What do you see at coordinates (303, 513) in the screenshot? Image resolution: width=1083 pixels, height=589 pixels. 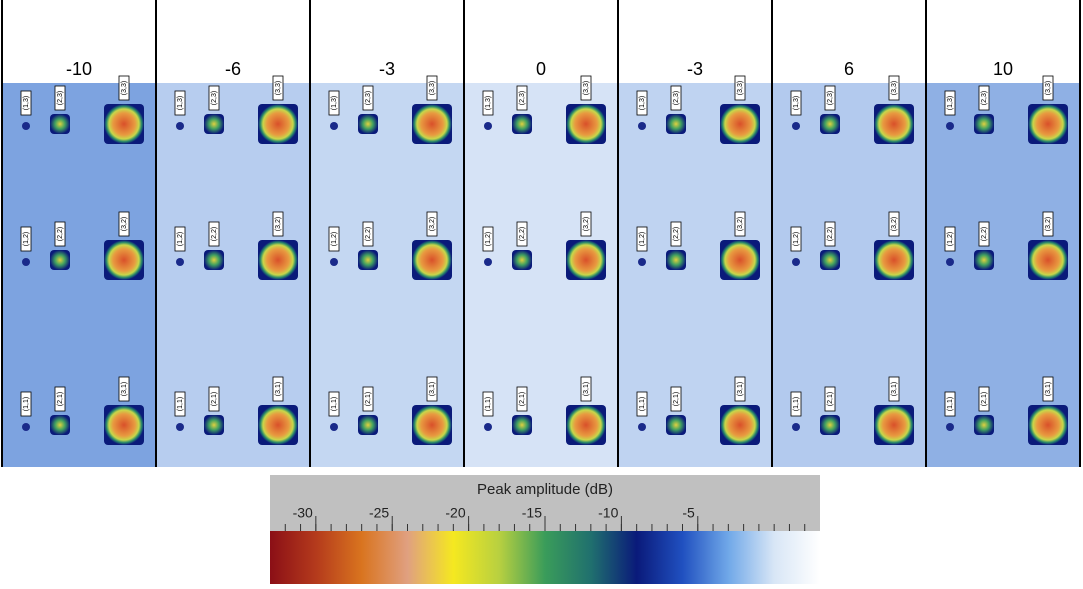 I see `tick-label: -30` at bounding box center [303, 513].